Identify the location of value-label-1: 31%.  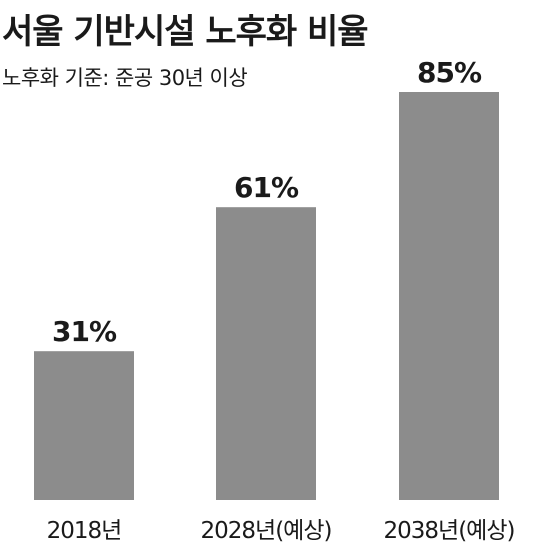
(84, 331).